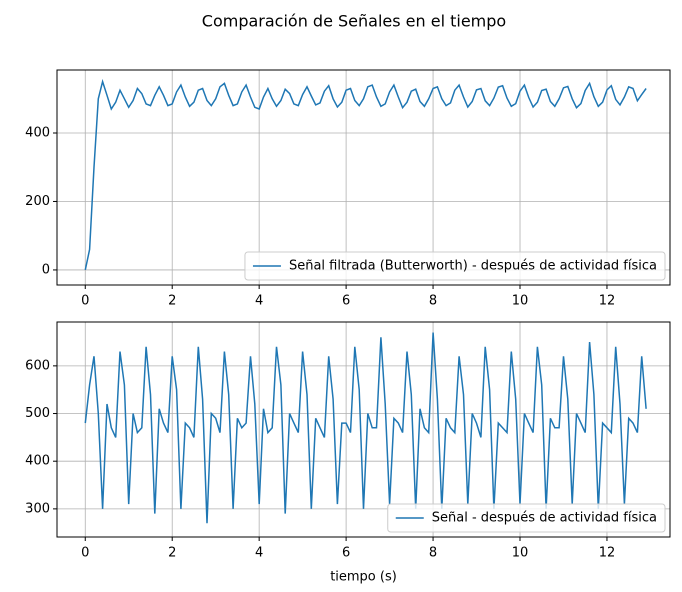  What do you see at coordinates (544, 518) in the screenshot?
I see `legend-label: Señal - después de actividad física` at bounding box center [544, 518].